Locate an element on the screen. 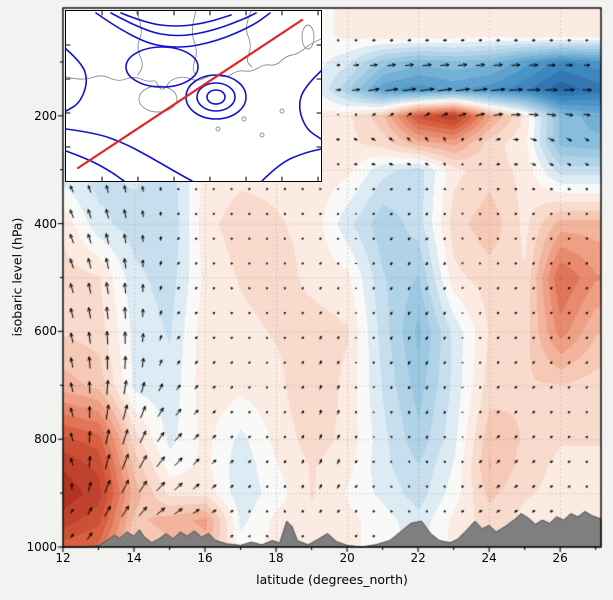  inset-map-svg is located at coordinates (193, 96).